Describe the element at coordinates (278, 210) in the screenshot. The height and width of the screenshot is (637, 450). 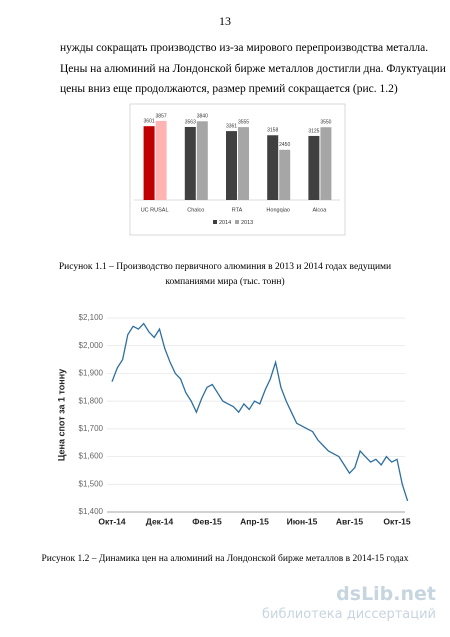
I see `x-tick-label: Hongqiao` at that location.